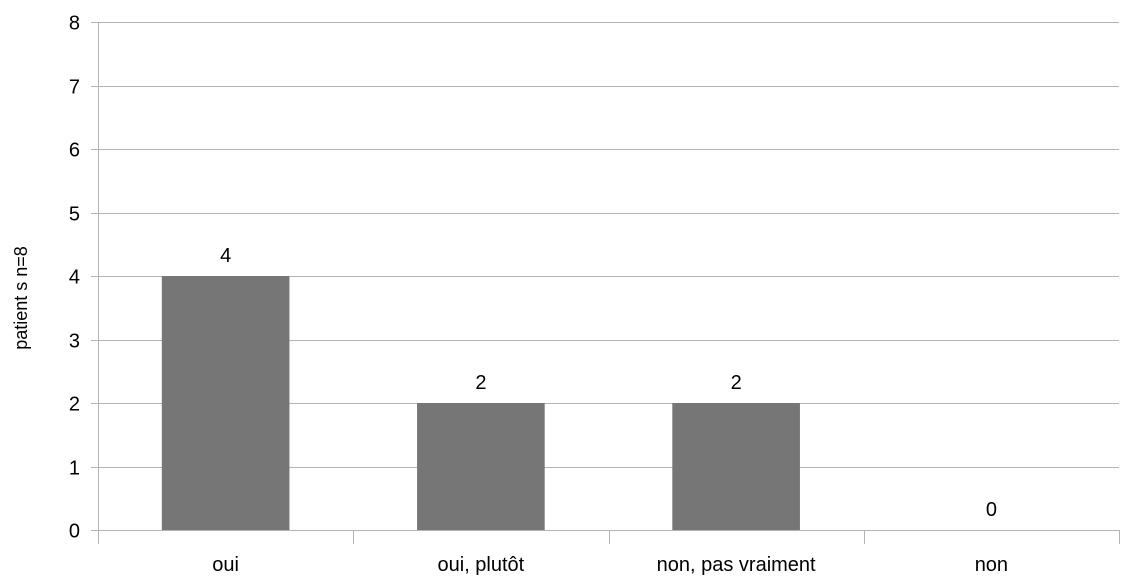 The height and width of the screenshot is (579, 1141). What do you see at coordinates (74, 405) in the screenshot?
I see `y-tick-label: 2` at bounding box center [74, 405].